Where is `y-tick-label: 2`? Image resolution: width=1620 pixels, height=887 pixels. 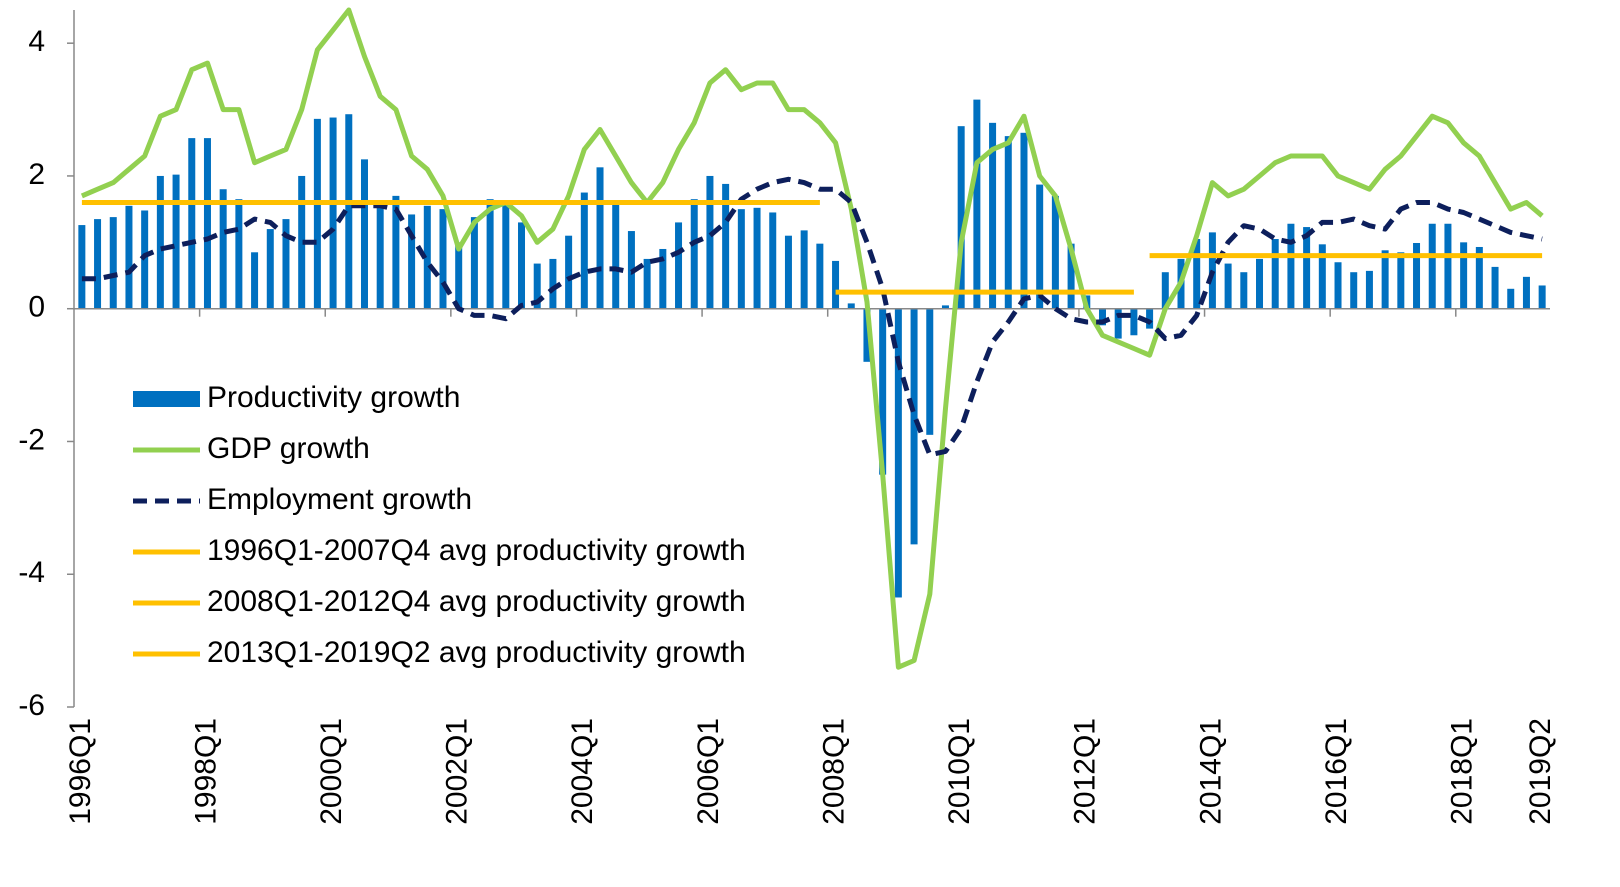
y-tick-label: 2 is located at coordinates (36, 174).